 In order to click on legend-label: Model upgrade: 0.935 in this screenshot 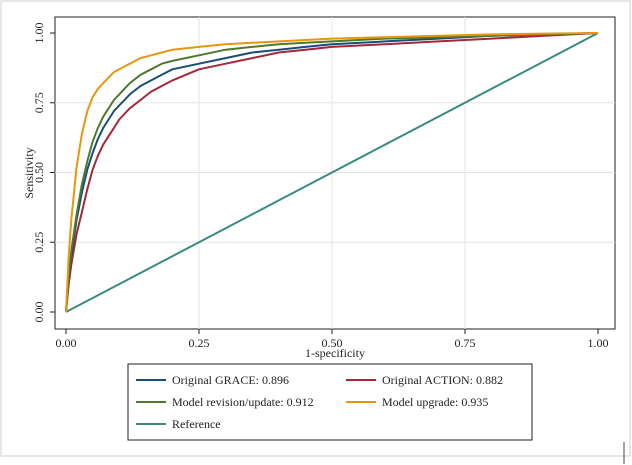, I will do `click(435, 402)`.